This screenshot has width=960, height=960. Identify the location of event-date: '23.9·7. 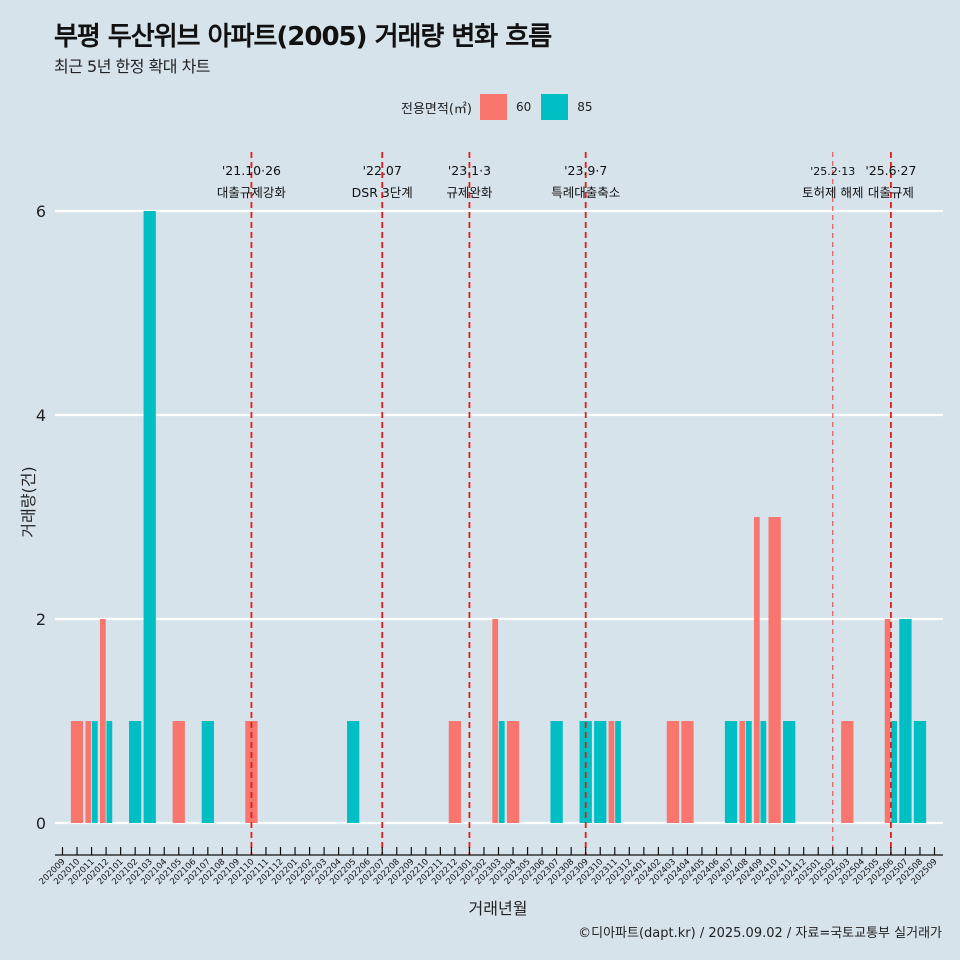
(585, 170).